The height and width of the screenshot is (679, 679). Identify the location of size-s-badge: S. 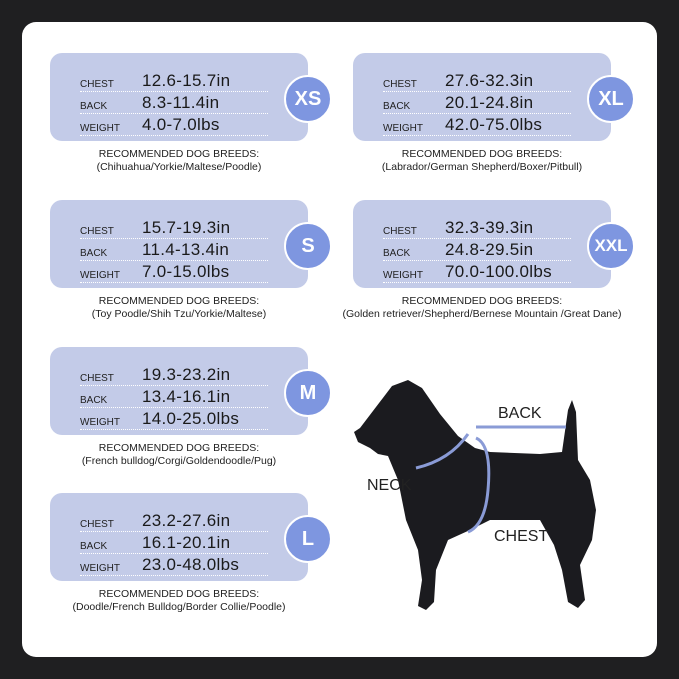
(308, 246).